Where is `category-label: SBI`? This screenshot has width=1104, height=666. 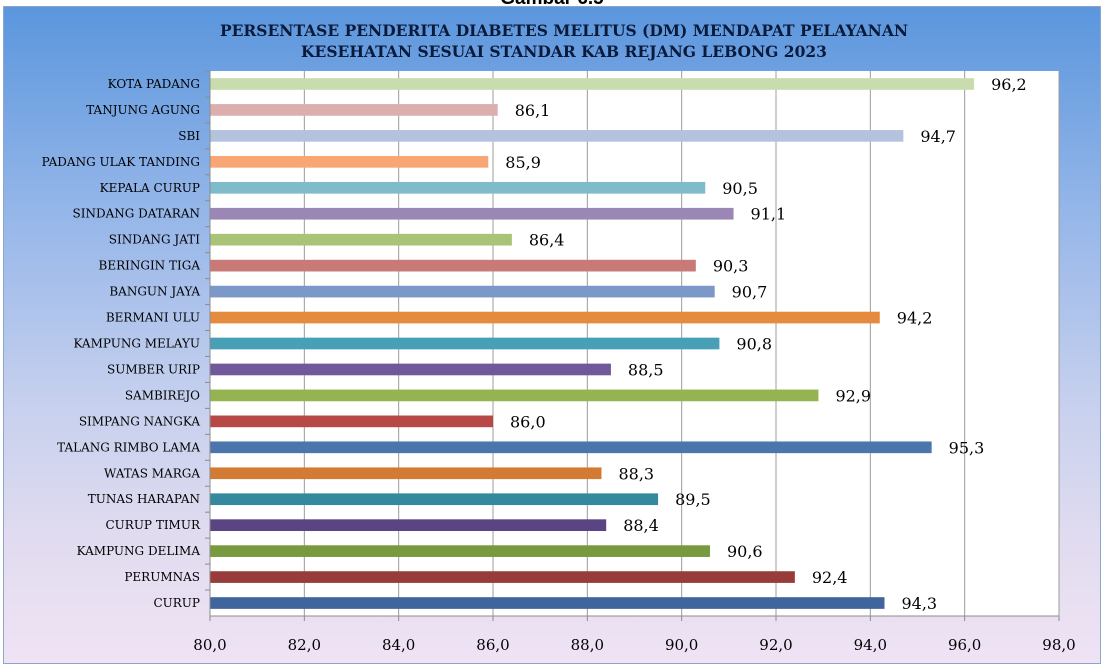
category-label: SBI is located at coordinates (189, 136).